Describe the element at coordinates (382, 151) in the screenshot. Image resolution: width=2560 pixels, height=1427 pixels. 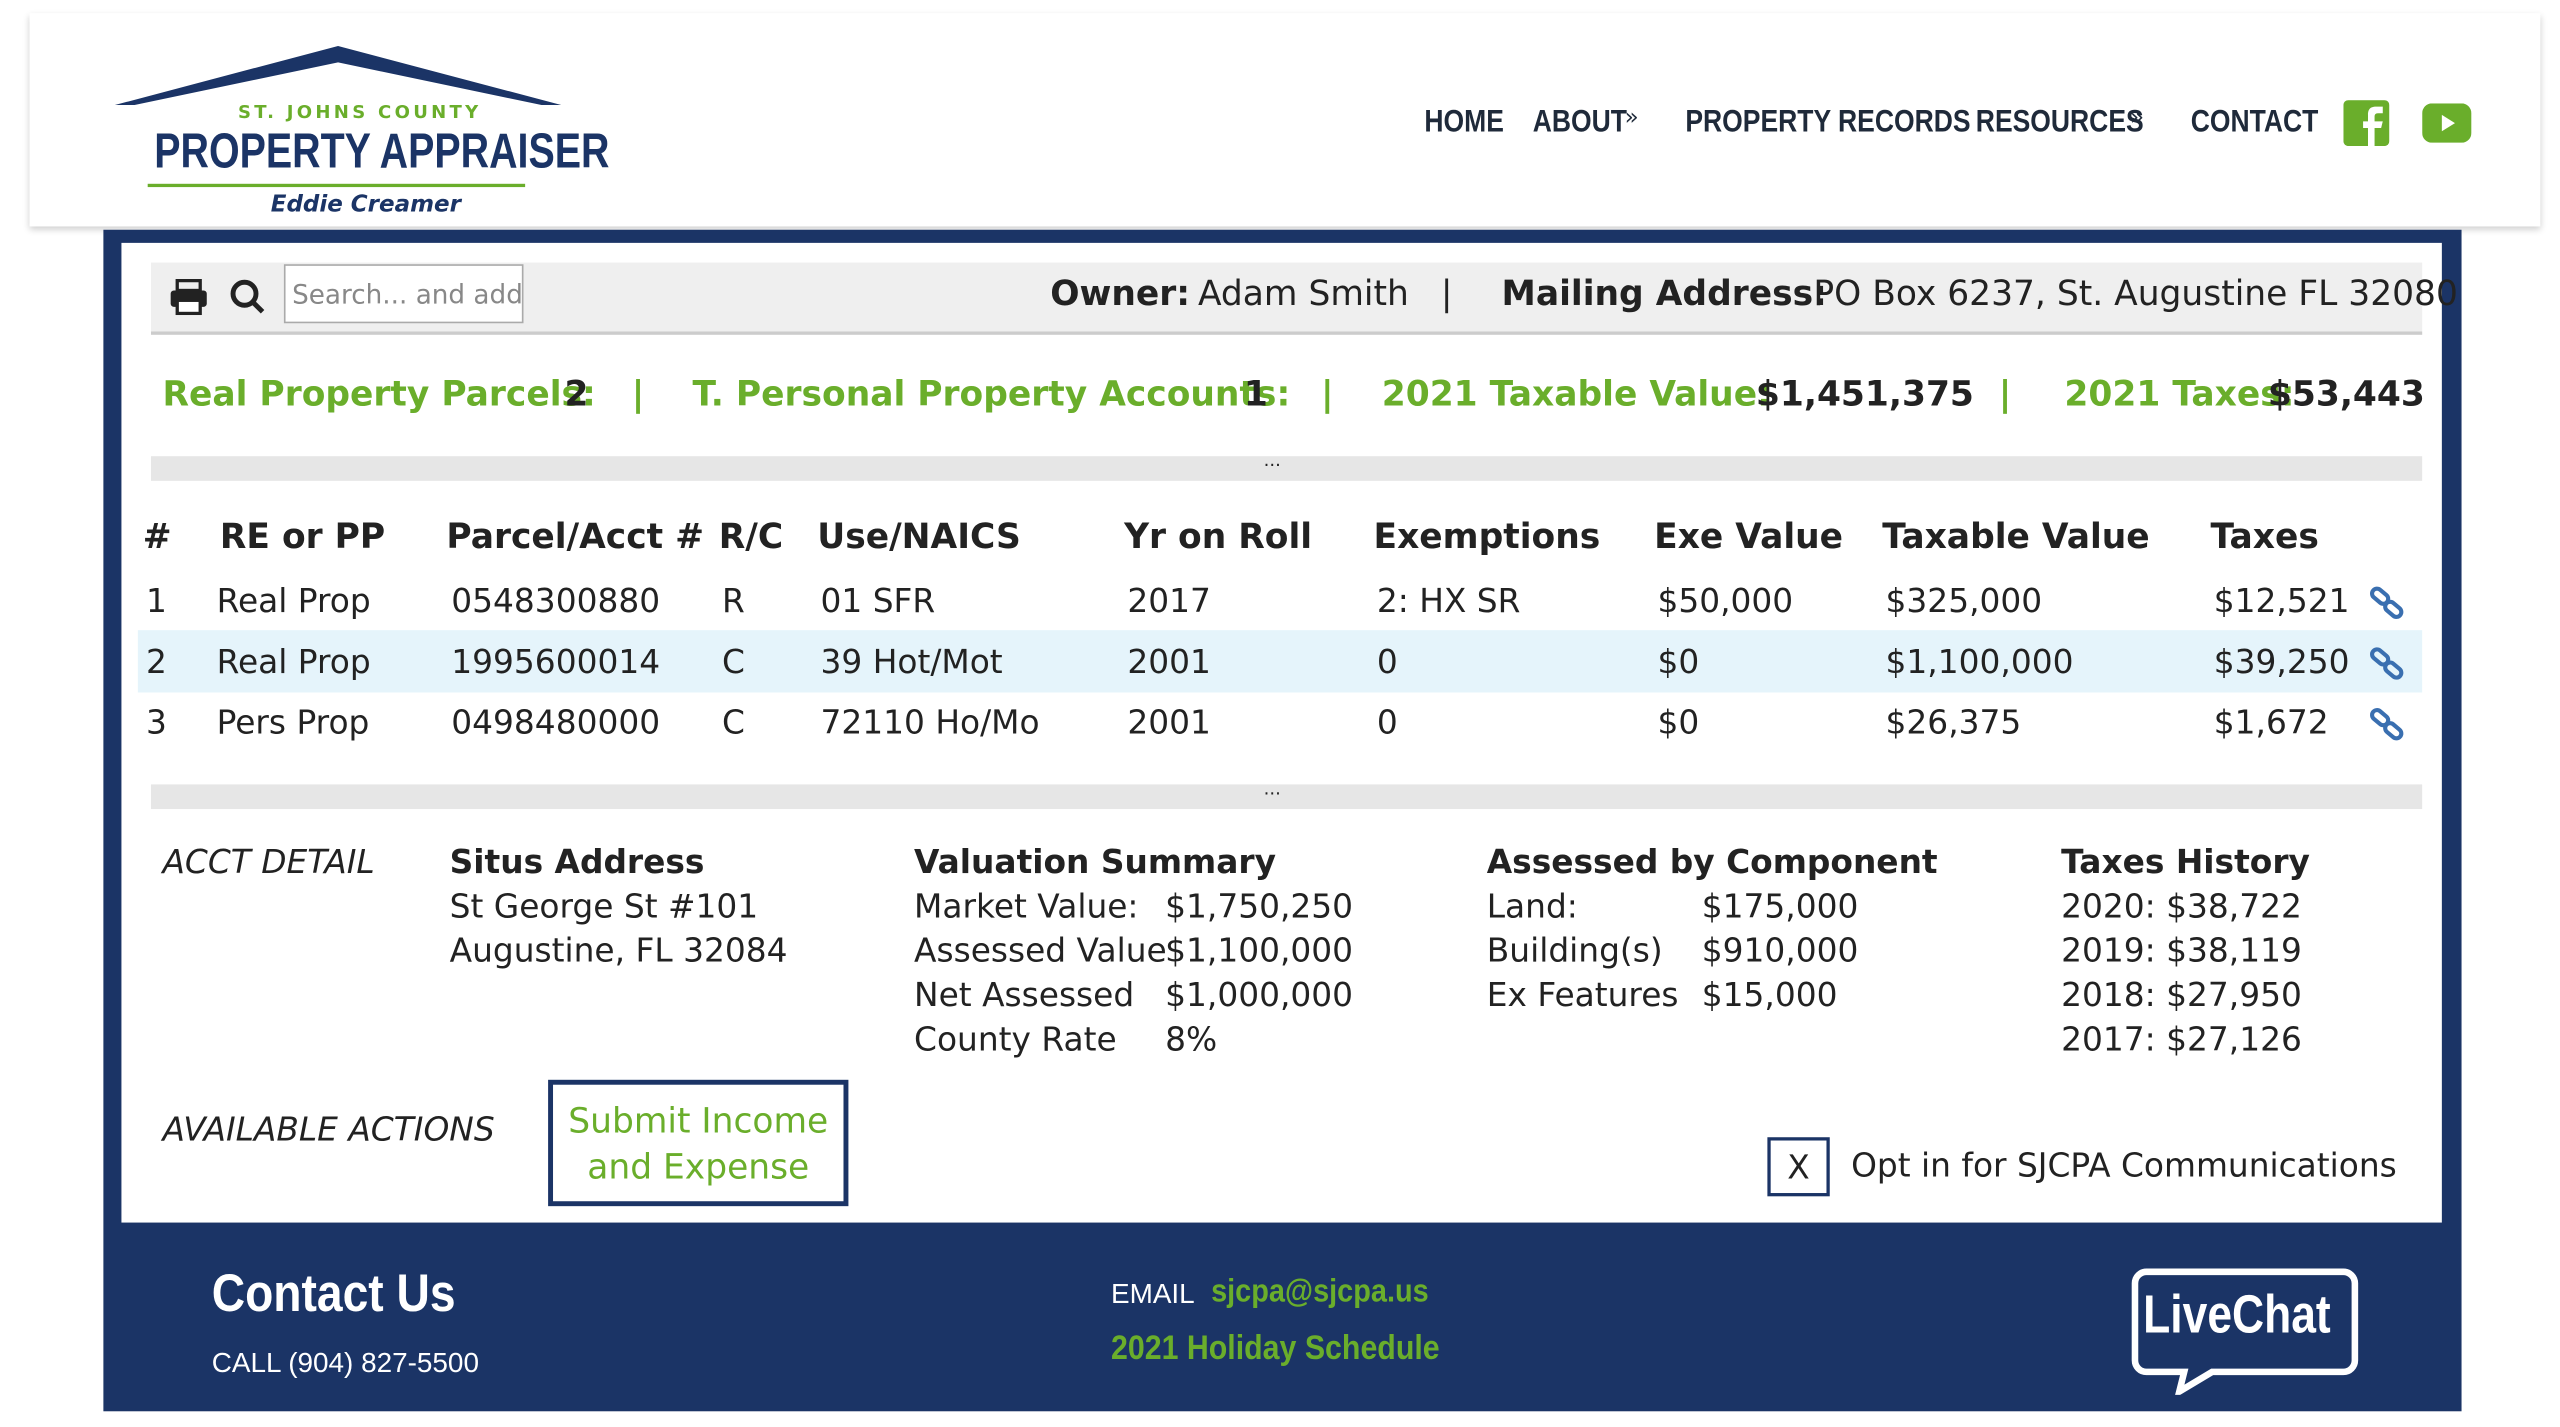
I see `logo-name: PROPERTY APPRAISER` at that location.